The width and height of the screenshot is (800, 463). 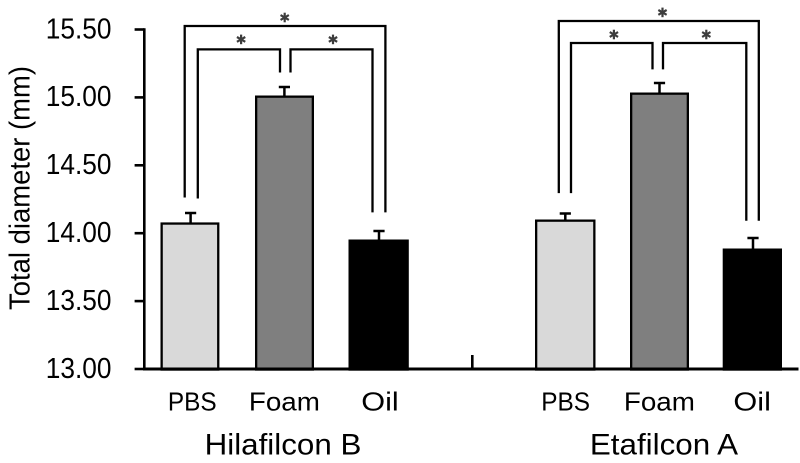 I want to click on svg-text: 14.50, so click(x=79, y=165).